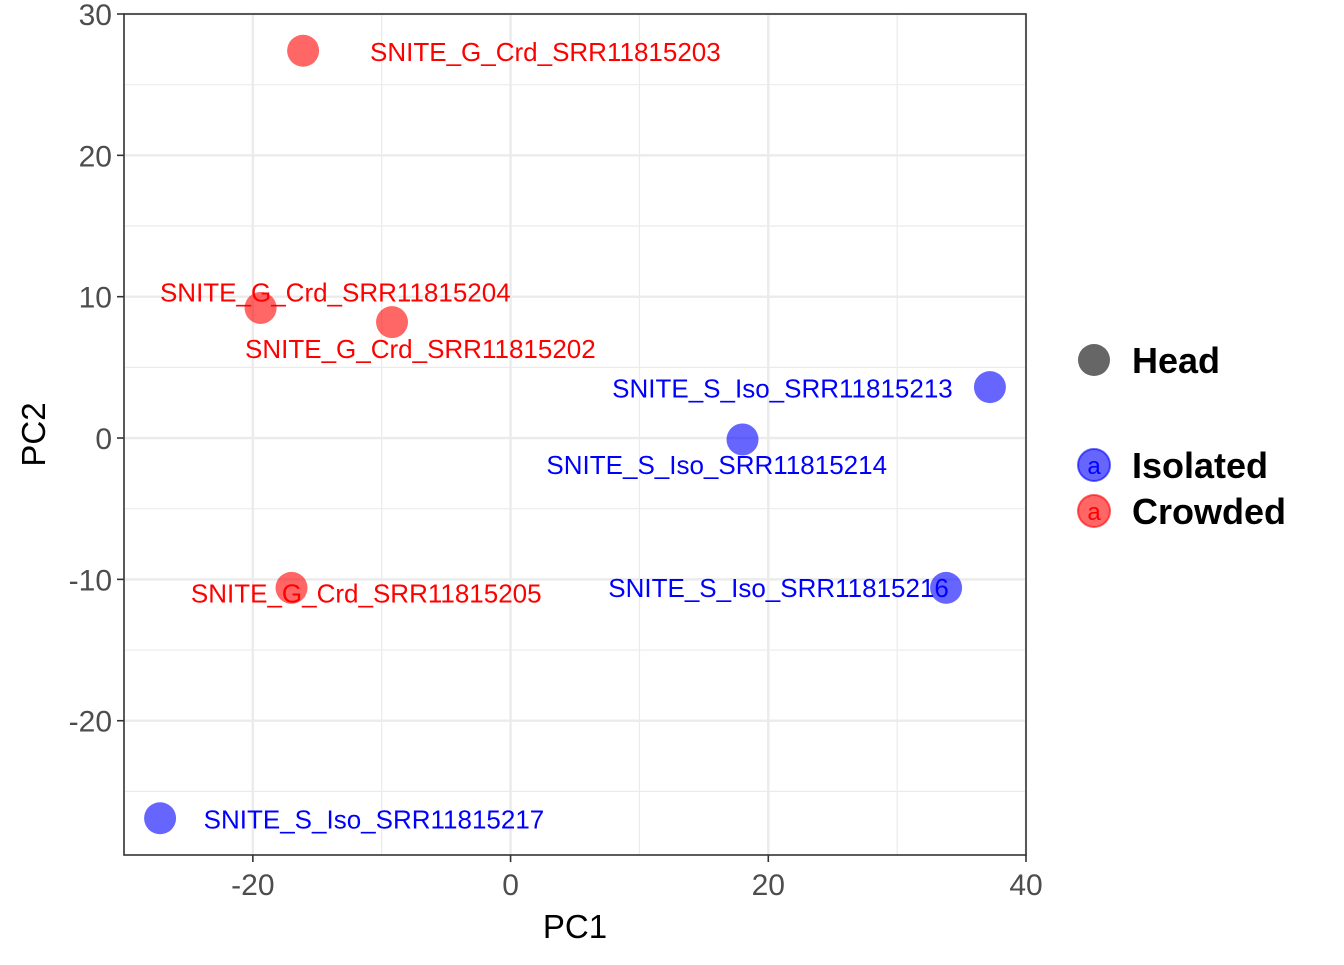 The image size is (1344, 965). Describe the element at coordinates (90, 580) in the screenshot. I see `y-tick-label: -10` at that location.